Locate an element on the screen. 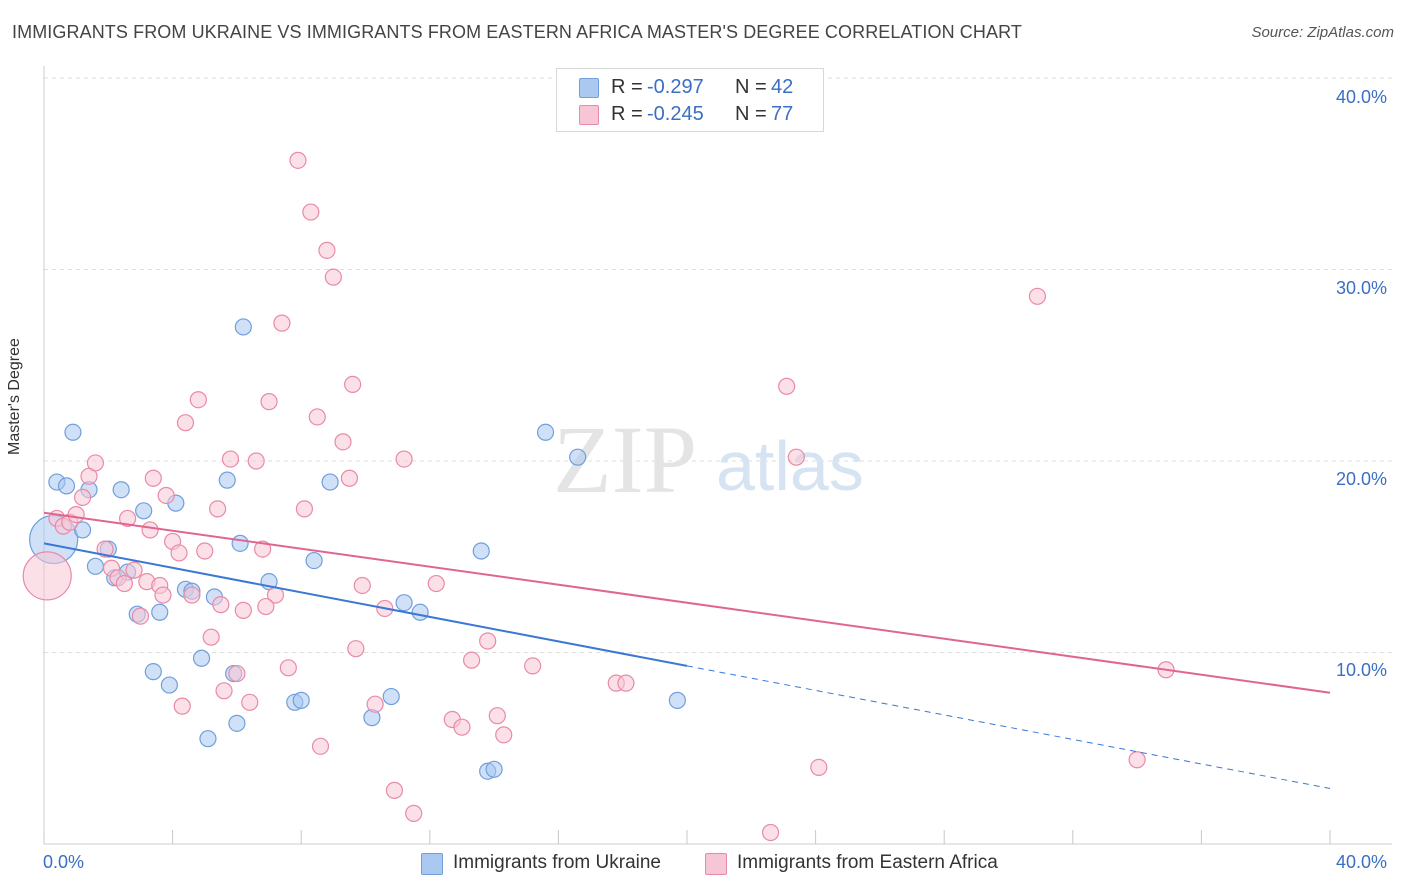 This screenshot has height=892, width=1406. watermark-atlas: atlas is located at coordinates (790, 466).